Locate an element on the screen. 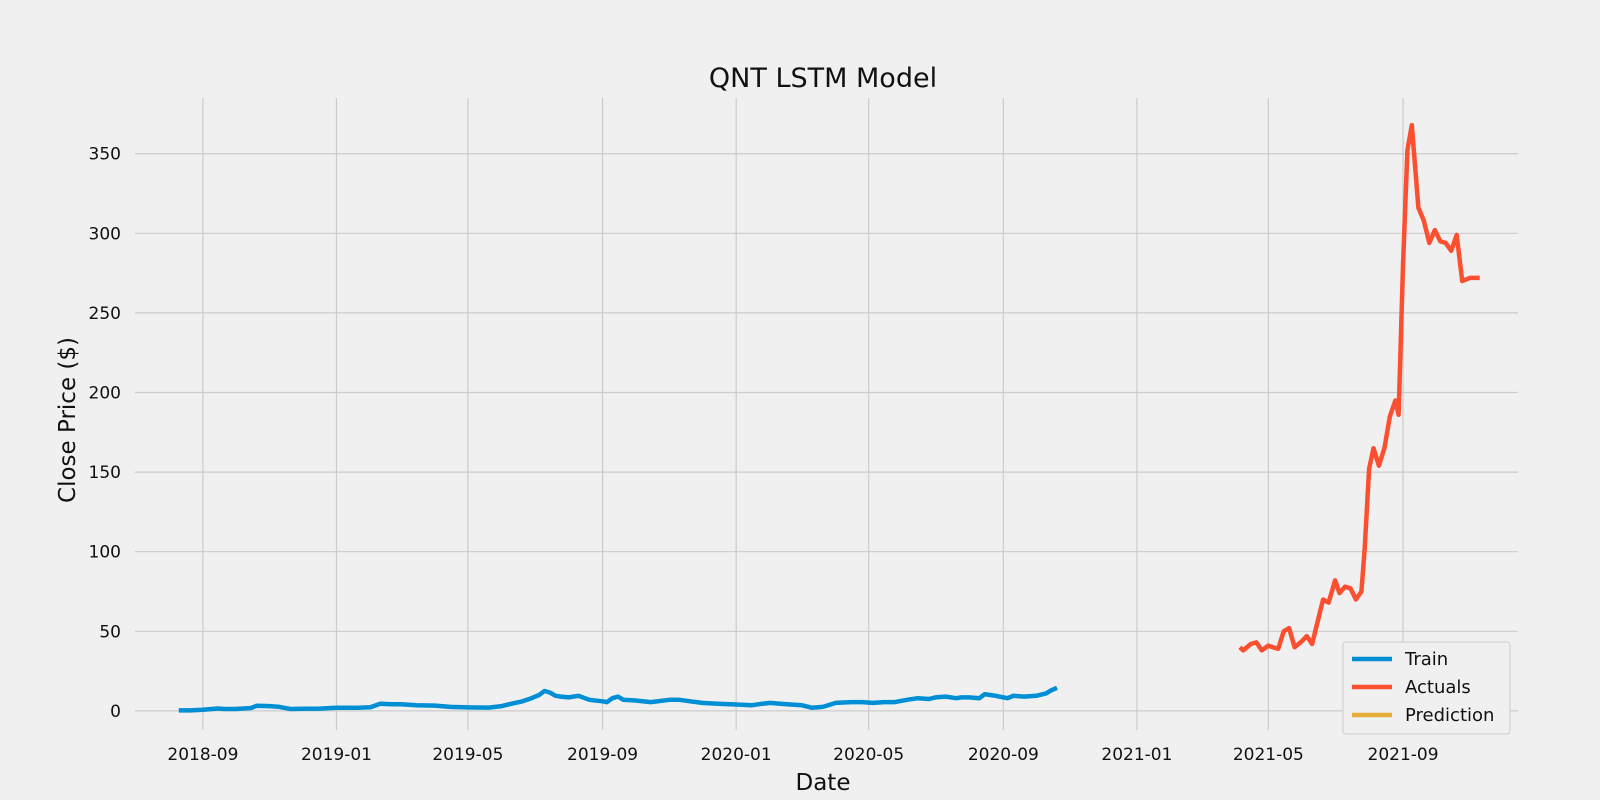 Image resolution: width=1600 pixels, height=800 pixels. y-tick-label: 300 is located at coordinates (105, 234).